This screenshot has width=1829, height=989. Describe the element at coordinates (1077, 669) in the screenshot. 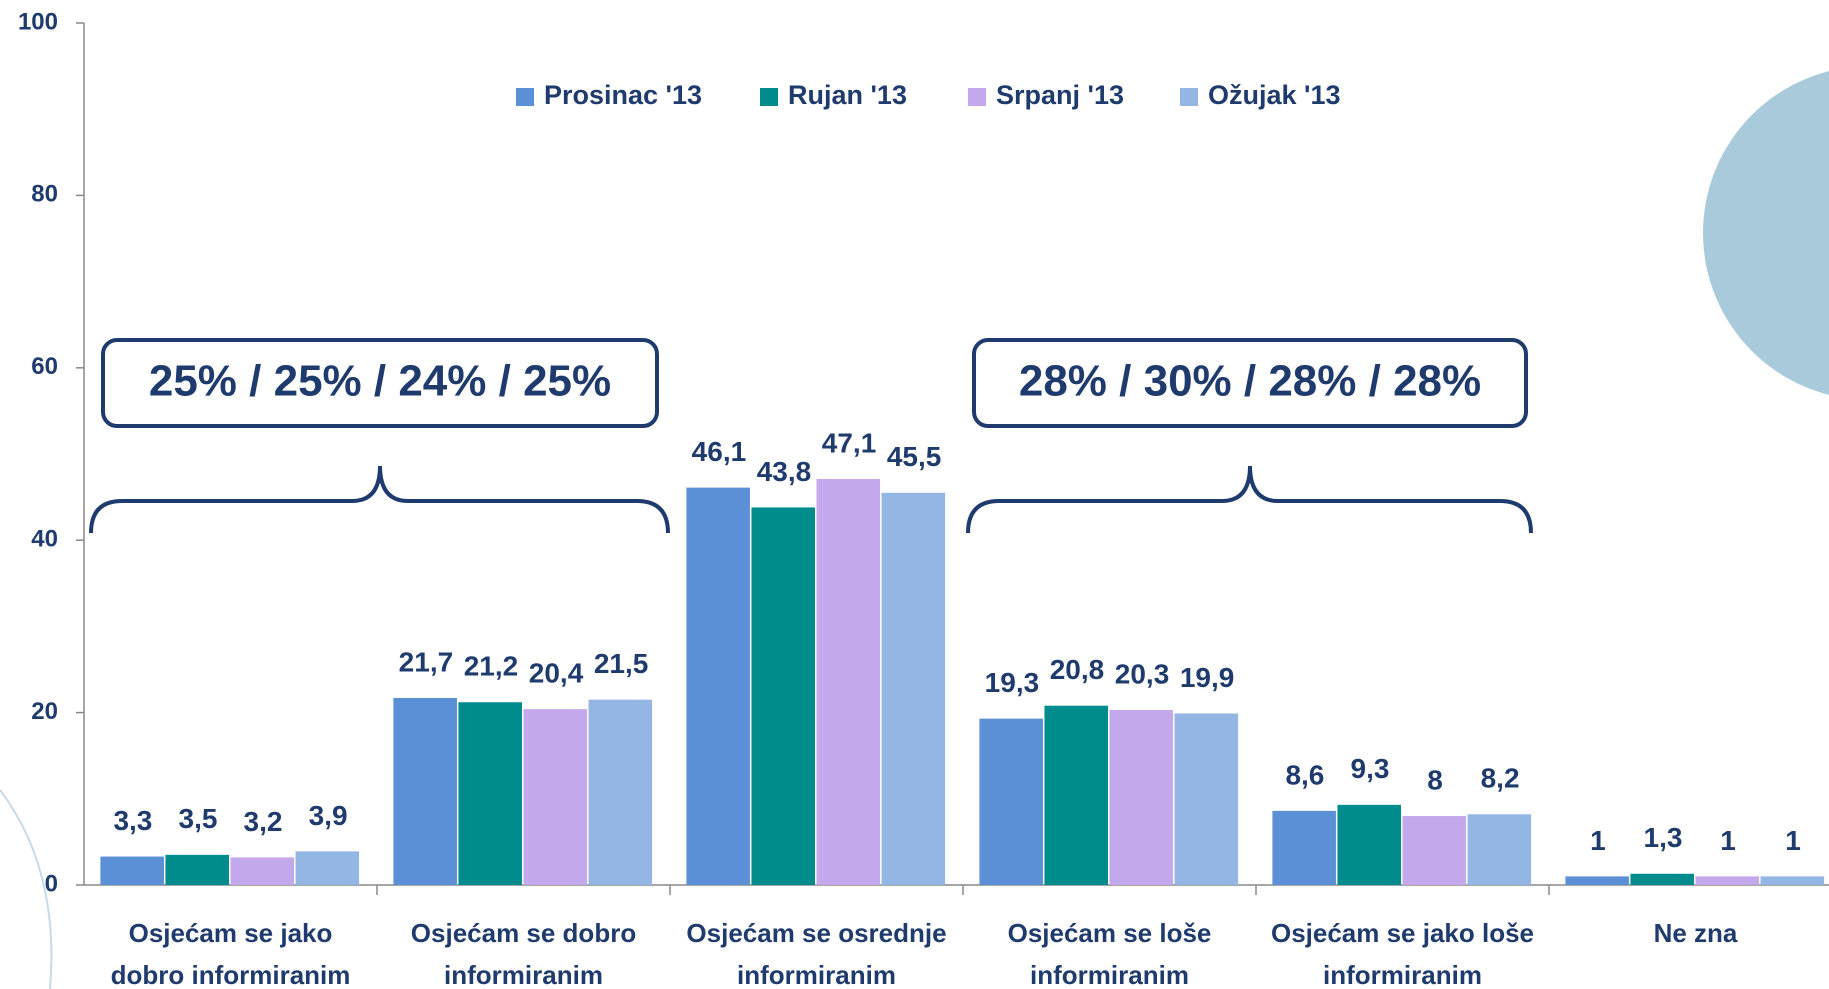

I see `value-label: 20,8` at that location.